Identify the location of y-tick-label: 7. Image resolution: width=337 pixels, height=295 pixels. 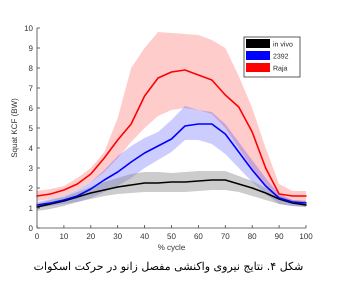
(31, 88).